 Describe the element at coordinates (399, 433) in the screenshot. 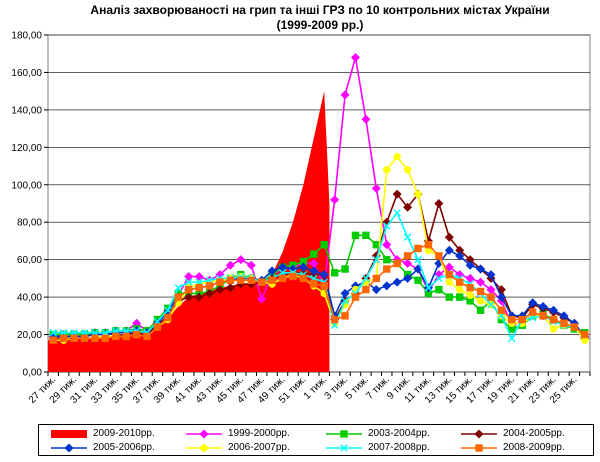

I see `legend-label: 2003-2004рр.` at that location.